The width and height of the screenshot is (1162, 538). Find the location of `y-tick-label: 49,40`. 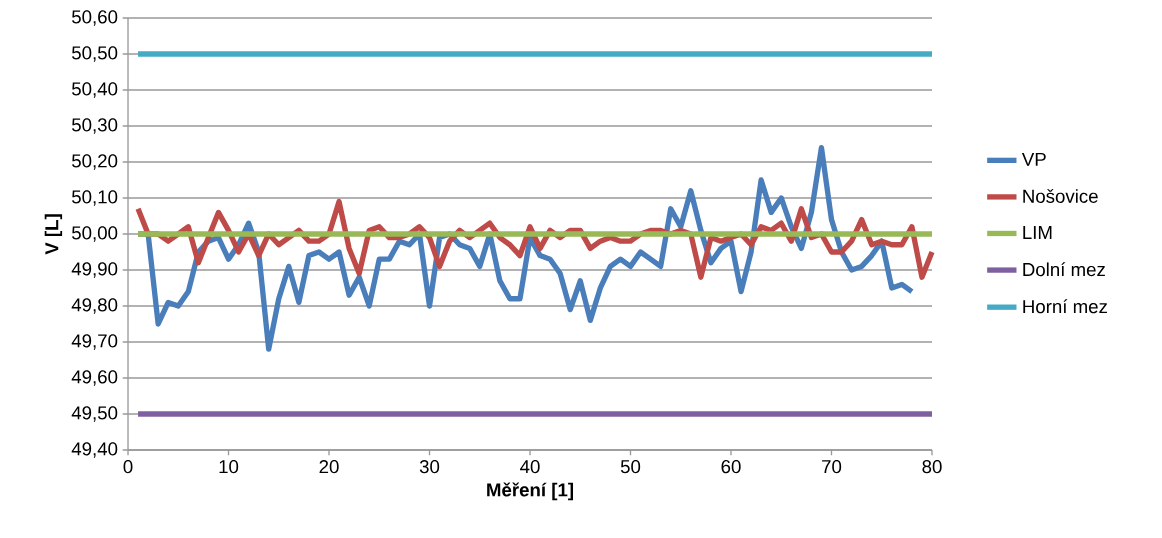

y-tick-label: 49,40 is located at coordinates (94, 450).